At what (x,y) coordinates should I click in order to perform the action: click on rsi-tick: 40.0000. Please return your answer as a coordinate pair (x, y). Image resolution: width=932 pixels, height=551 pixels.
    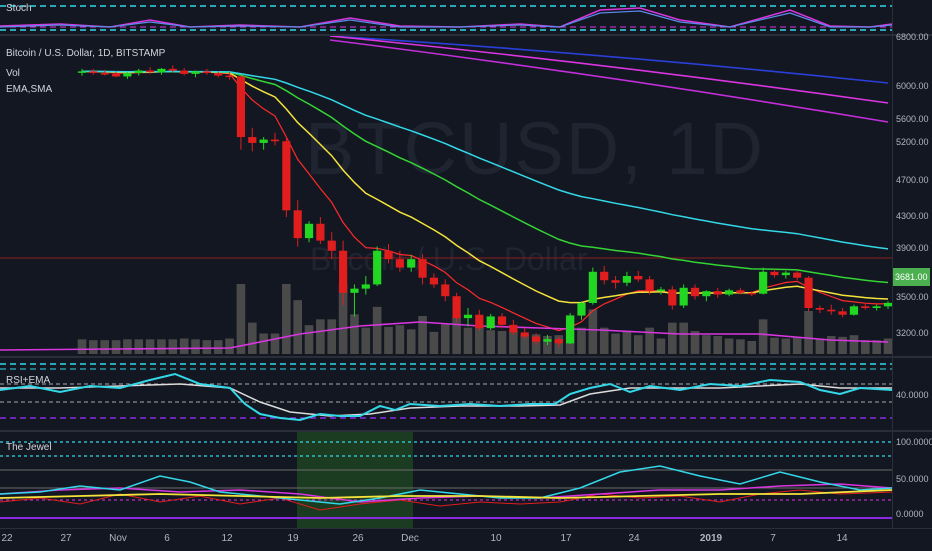
    Looking at the image, I should click on (912, 395).